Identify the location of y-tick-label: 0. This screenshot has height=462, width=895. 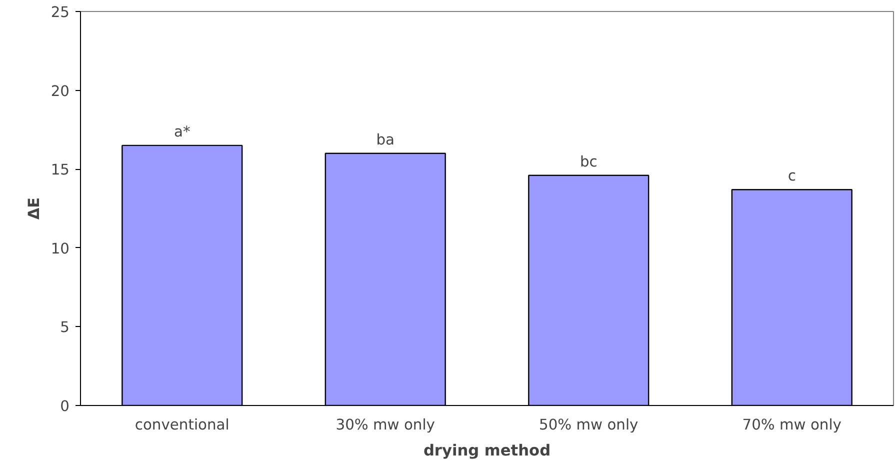
(65, 406).